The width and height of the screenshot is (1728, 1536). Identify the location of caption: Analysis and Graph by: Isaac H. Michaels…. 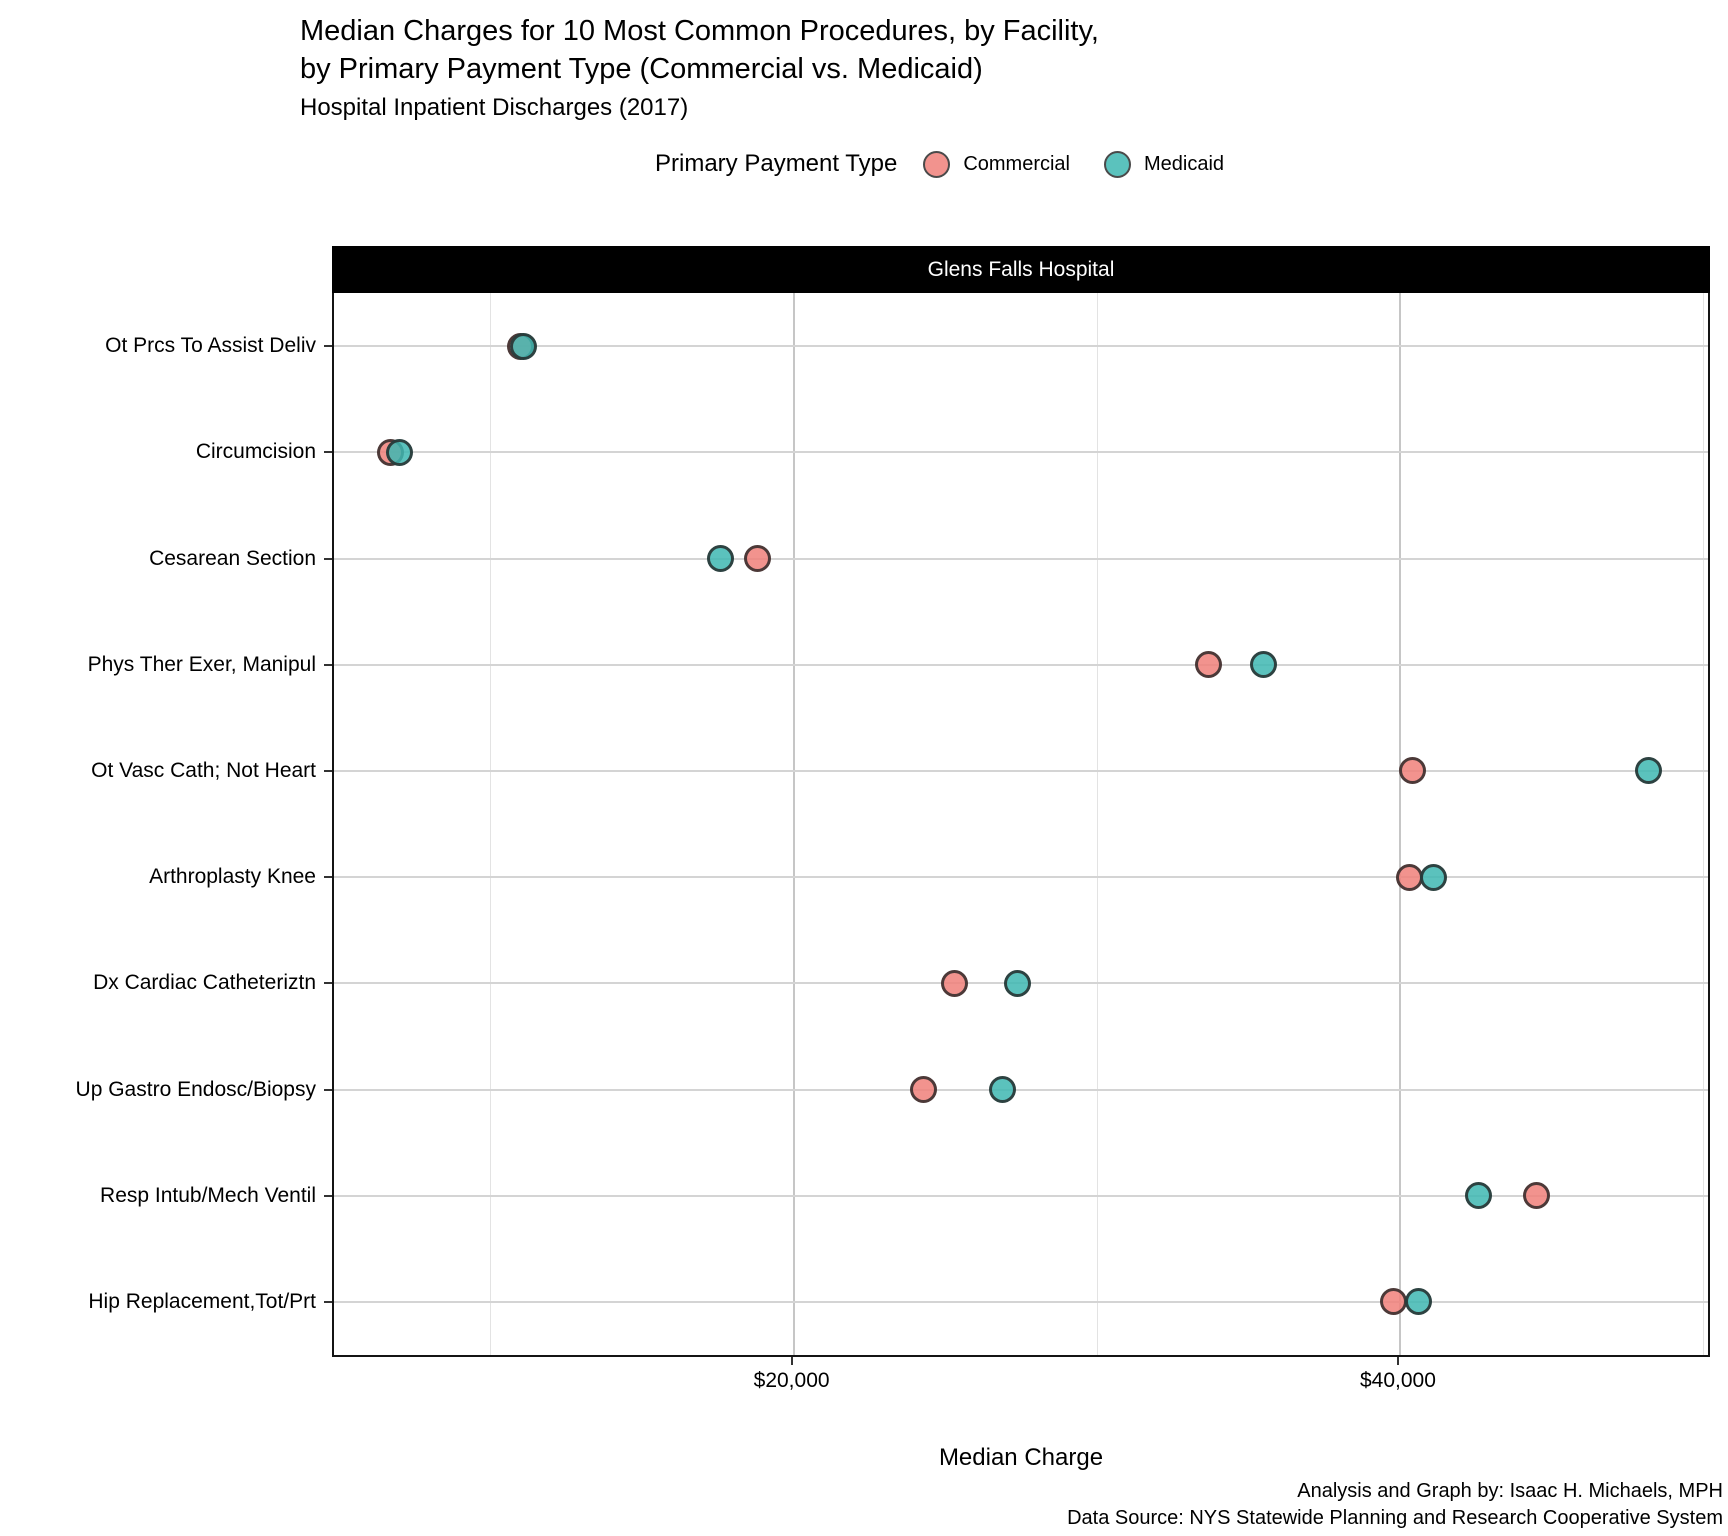
(1395, 1505).